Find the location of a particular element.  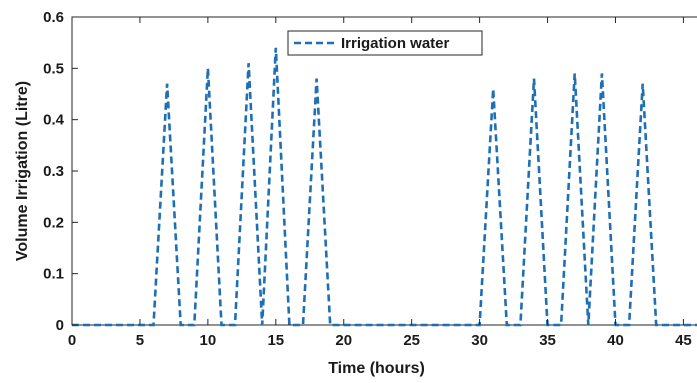

x-tick-label: 20 is located at coordinates (343, 340).